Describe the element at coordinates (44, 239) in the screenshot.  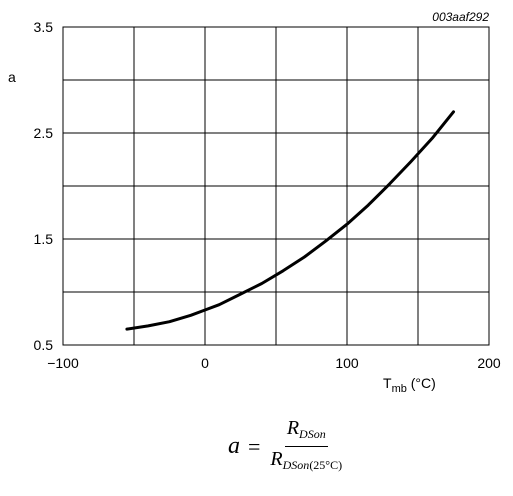
I see `y-tick-label: 1.5` at that location.